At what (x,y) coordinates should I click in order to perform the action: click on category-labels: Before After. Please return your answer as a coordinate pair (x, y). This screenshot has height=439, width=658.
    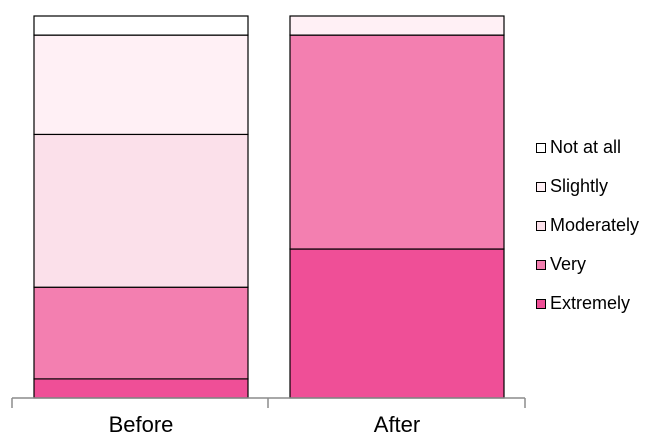
    Looking at the image, I should click on (265, 424).